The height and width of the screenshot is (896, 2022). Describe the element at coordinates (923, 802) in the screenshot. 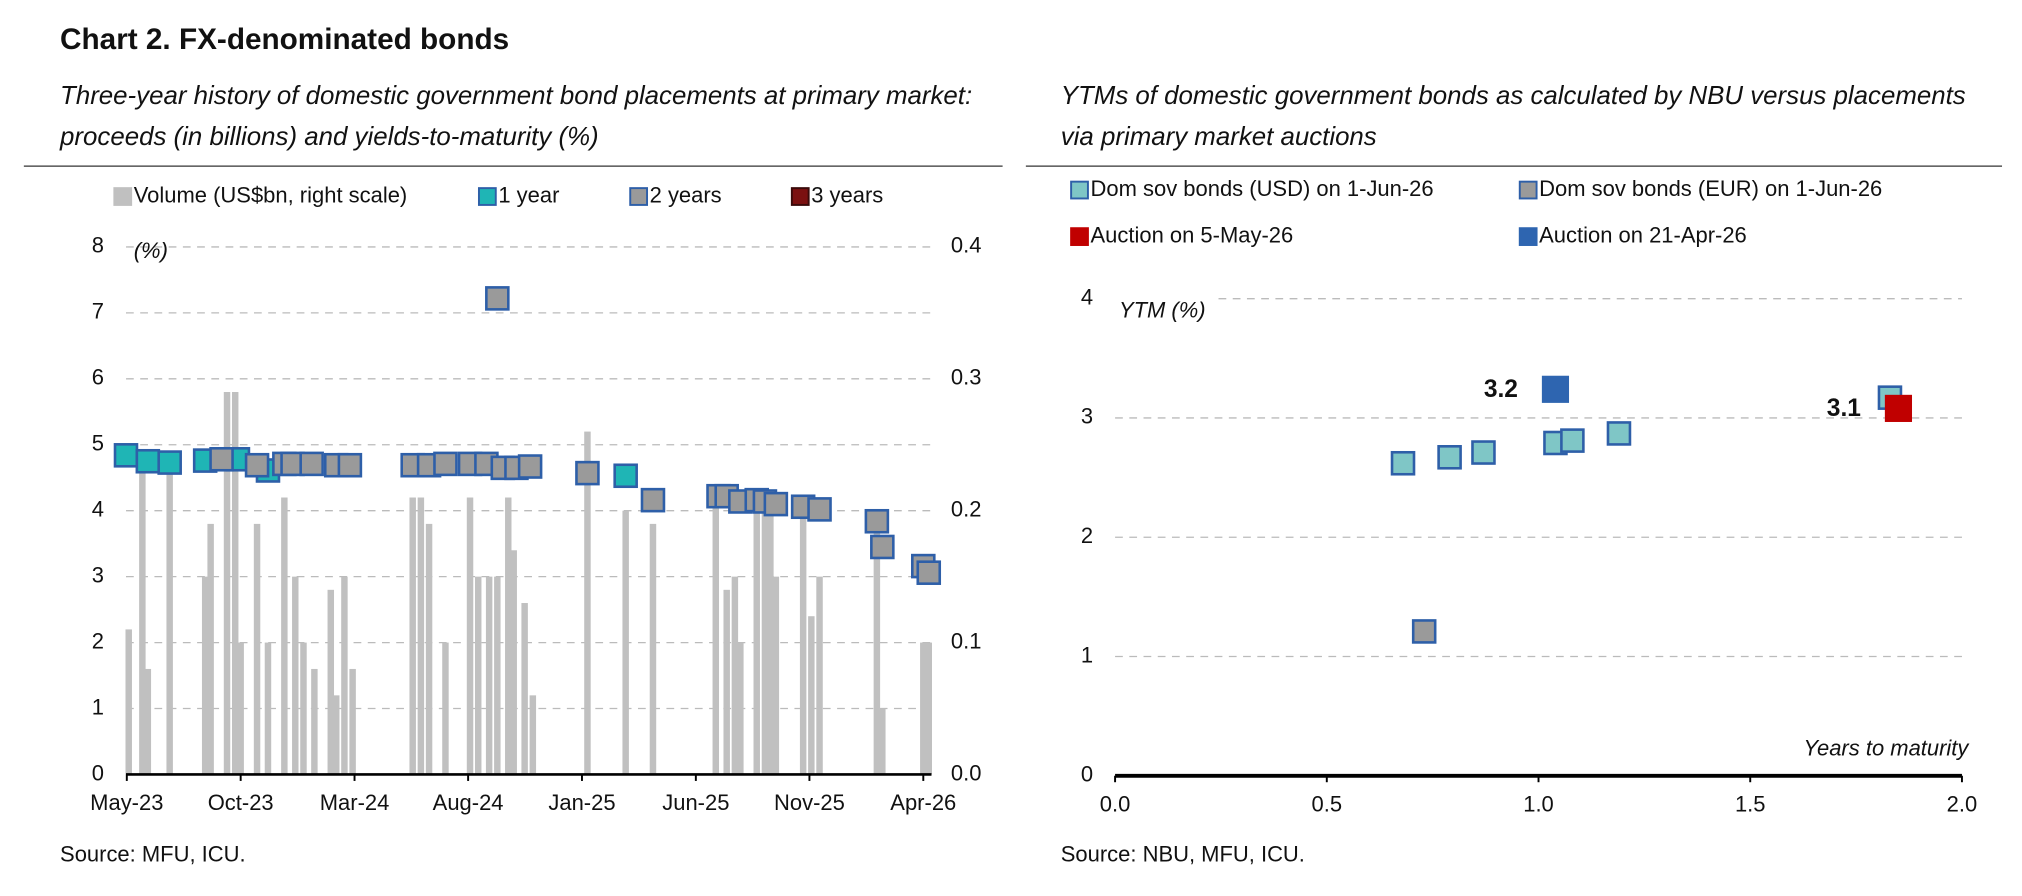

I see `x-tick-label: Apr-26` at that location.